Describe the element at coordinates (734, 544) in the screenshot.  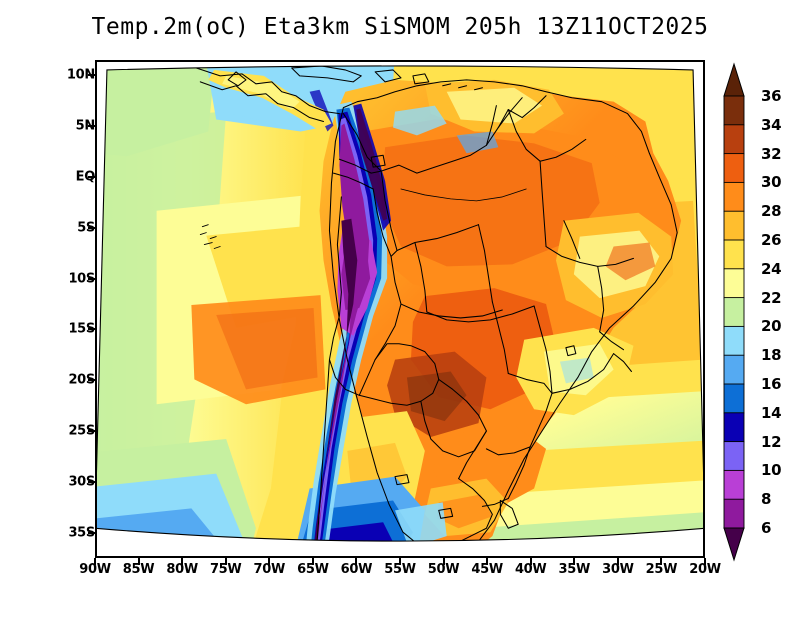
I see `colorbar-under-arrow` at that location.